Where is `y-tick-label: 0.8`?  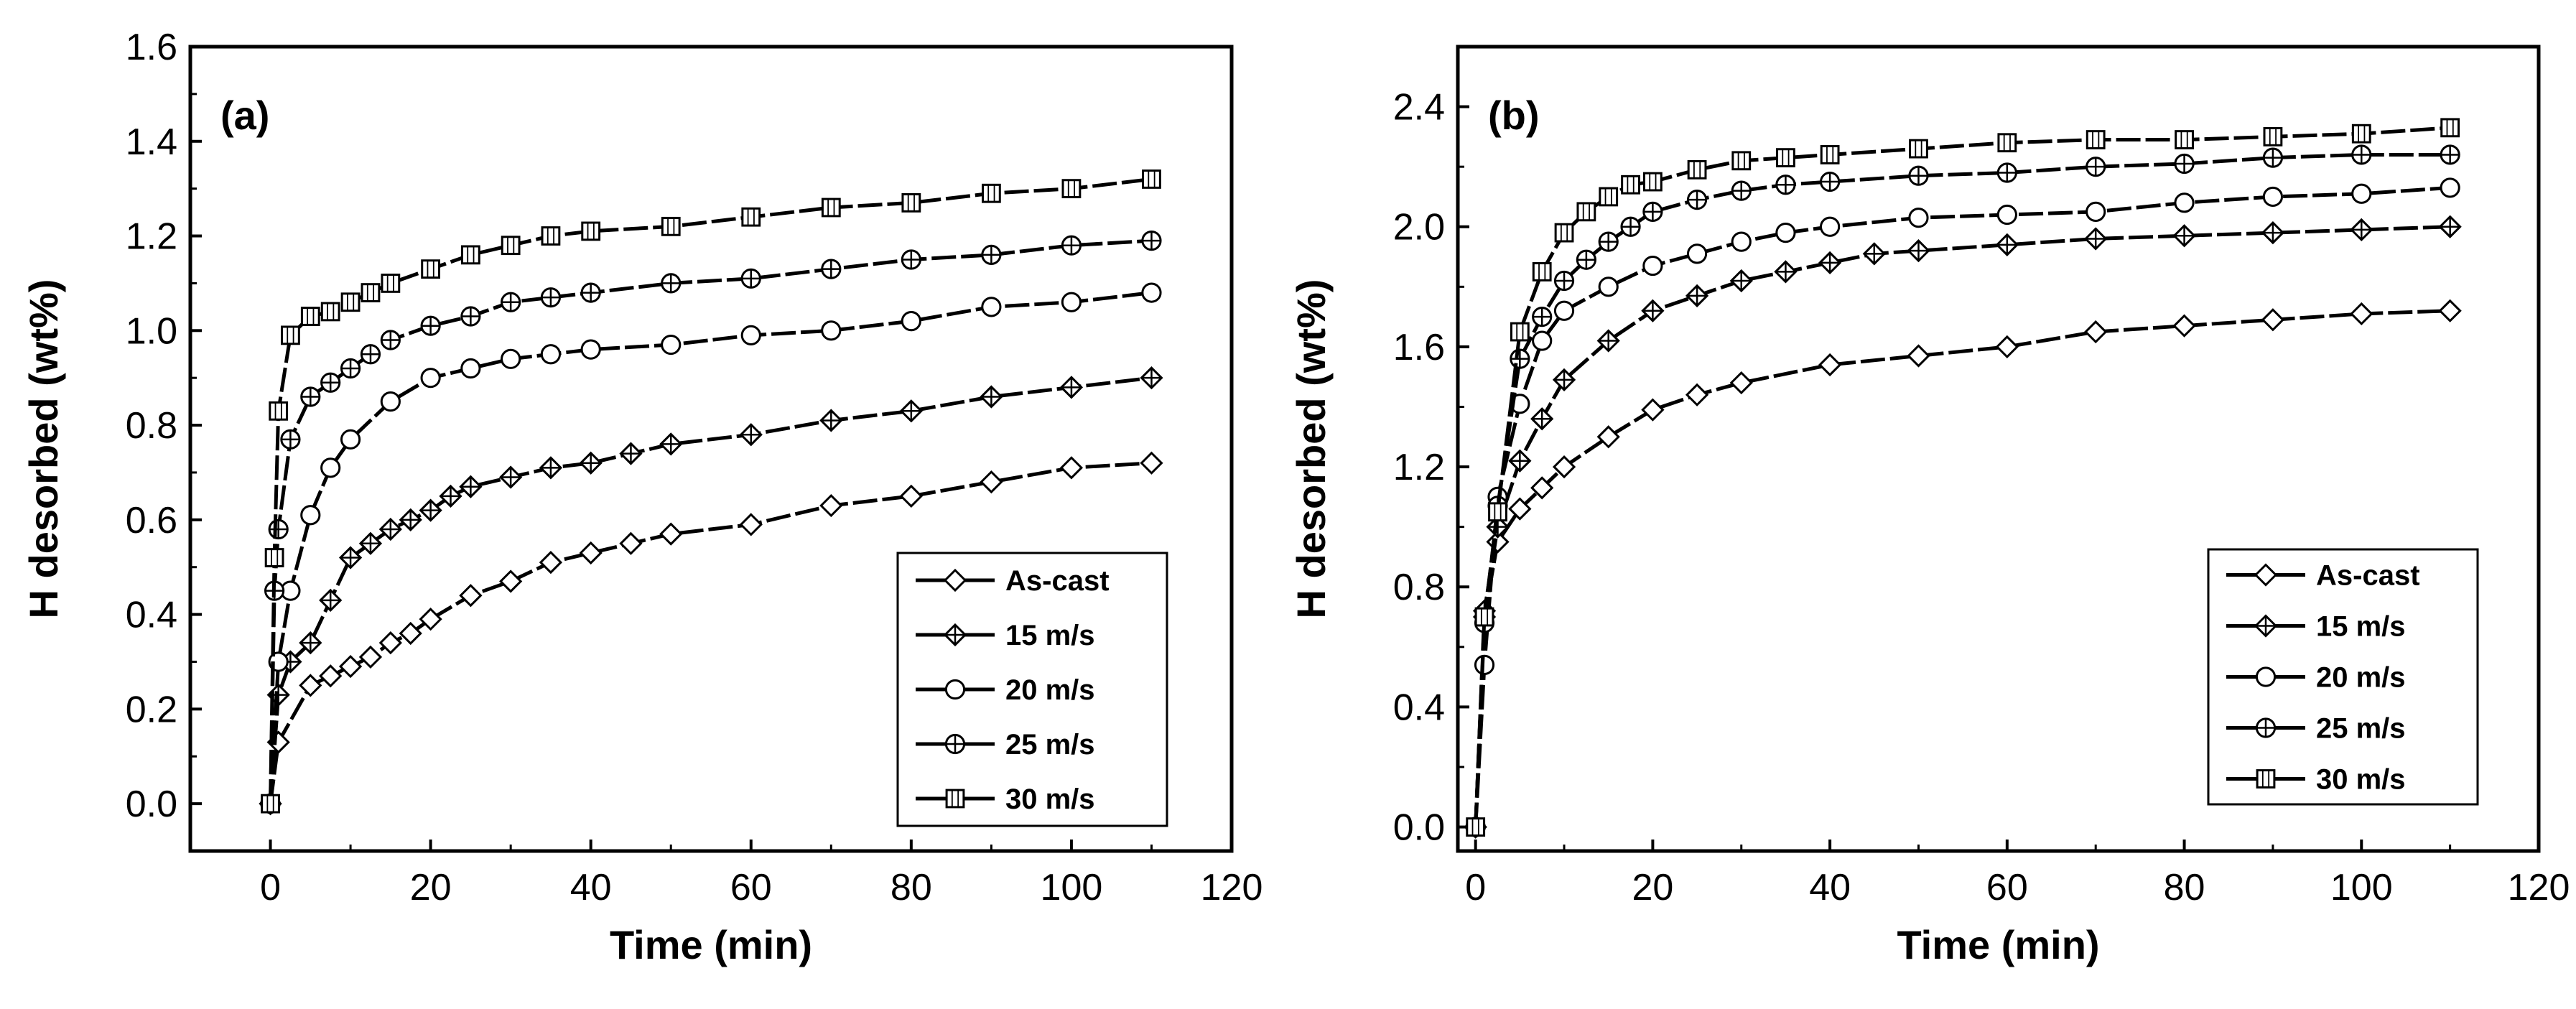
y-tick-label: 0.8 is located at coordinates (151, 426).